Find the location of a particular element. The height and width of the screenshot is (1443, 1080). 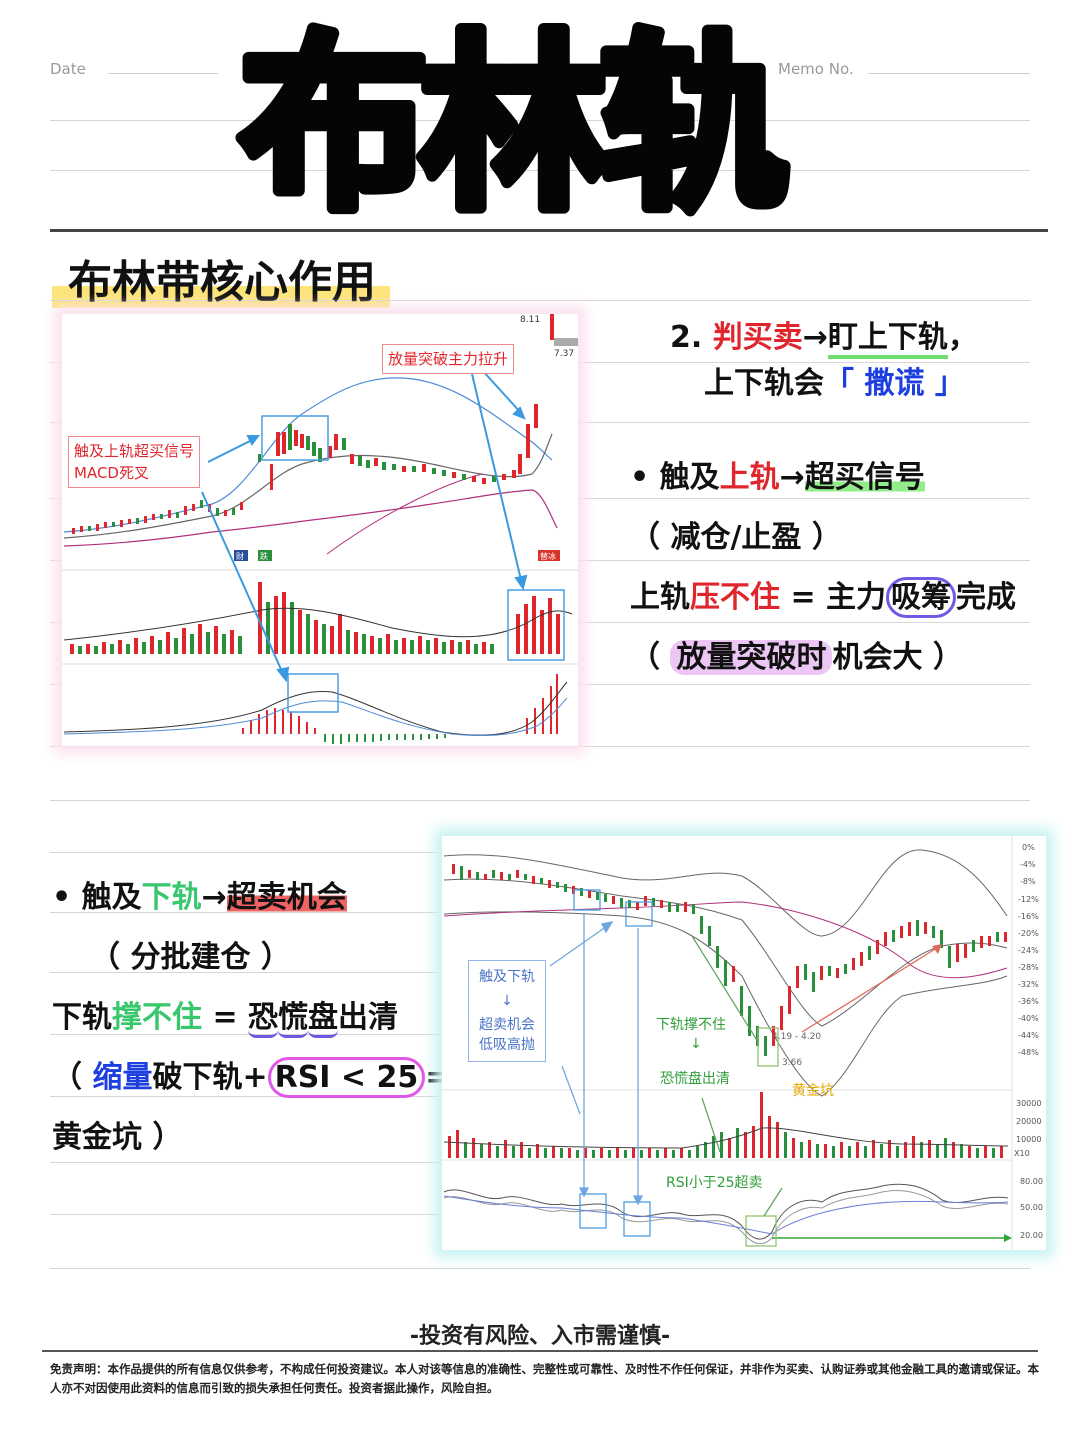

footer-divider is located at coordinates (540, 1351).